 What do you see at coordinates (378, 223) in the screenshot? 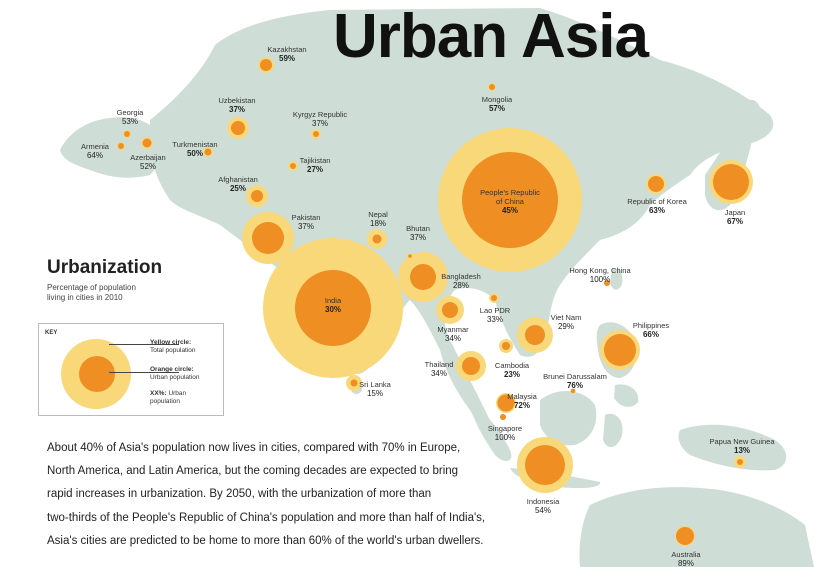
I see `country-pct: 18%` at bounding box center [378, 223].